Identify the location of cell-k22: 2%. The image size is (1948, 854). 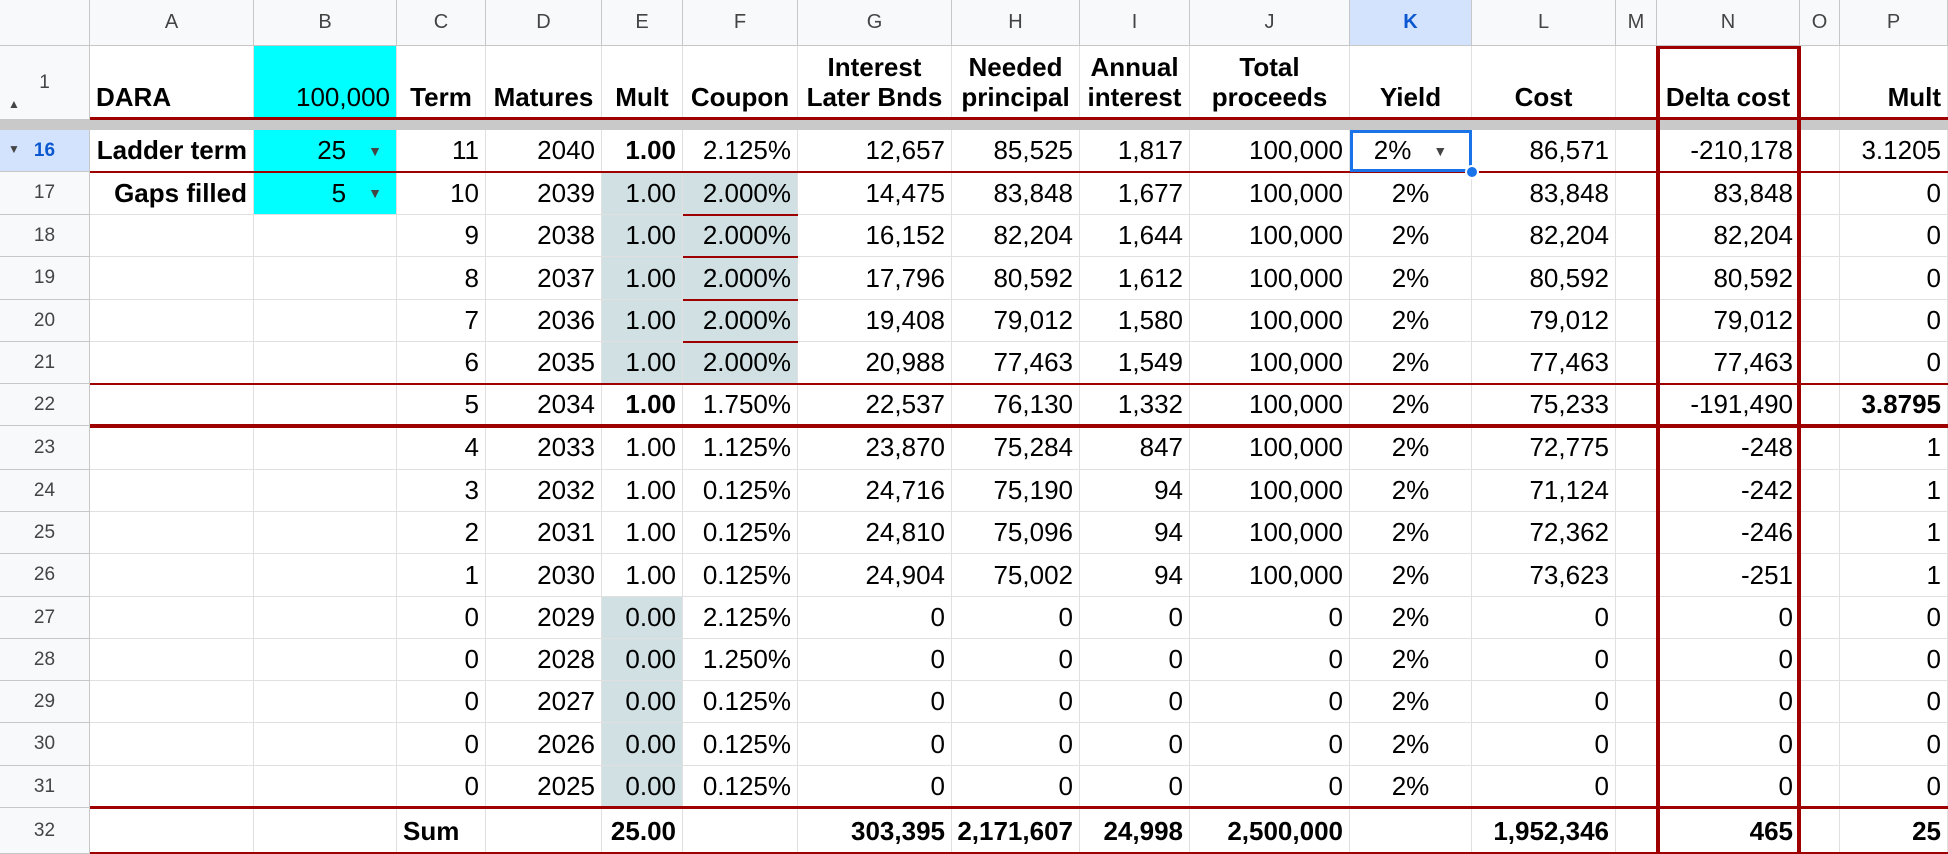
(1410, 404).